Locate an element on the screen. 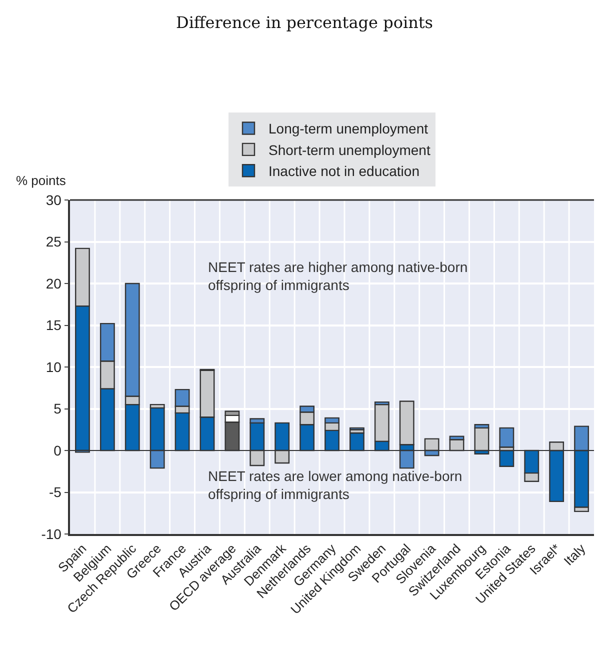 Image resolution: width=609 pixels, height=664 pixels. y-tick-label: 30 is located at coordinates (54, 200).